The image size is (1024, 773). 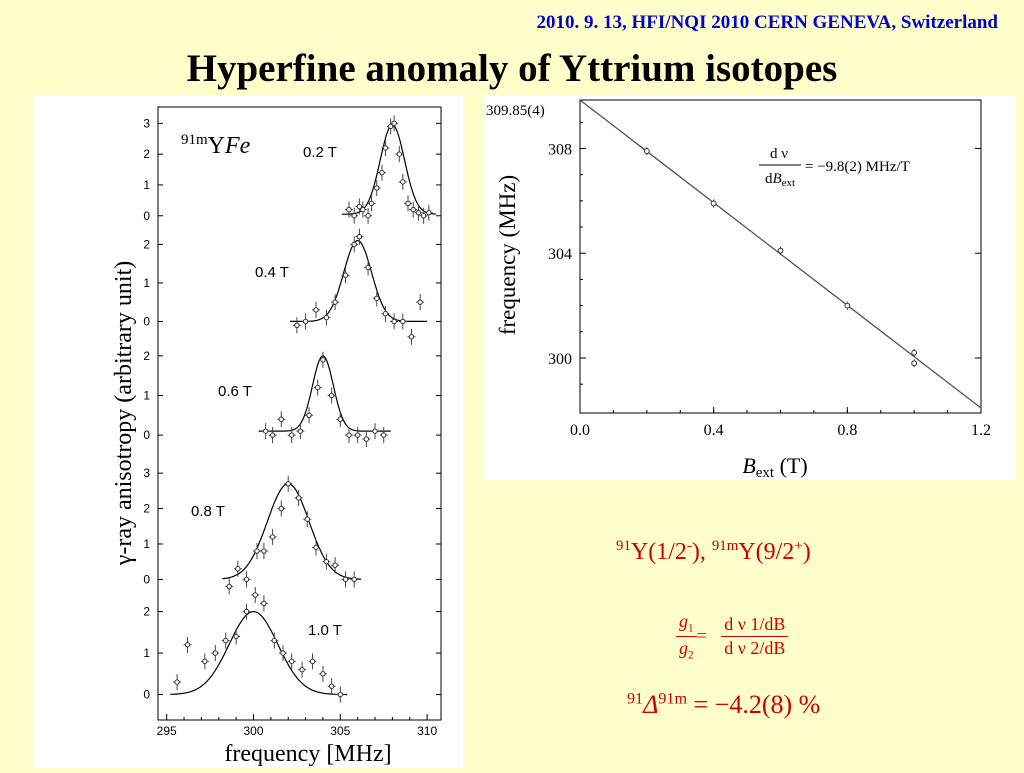 What do you see at coordinates (580, 430) in the screenshot?
I see `x-tick-label: 0.0` at bounding box center [580, 430].